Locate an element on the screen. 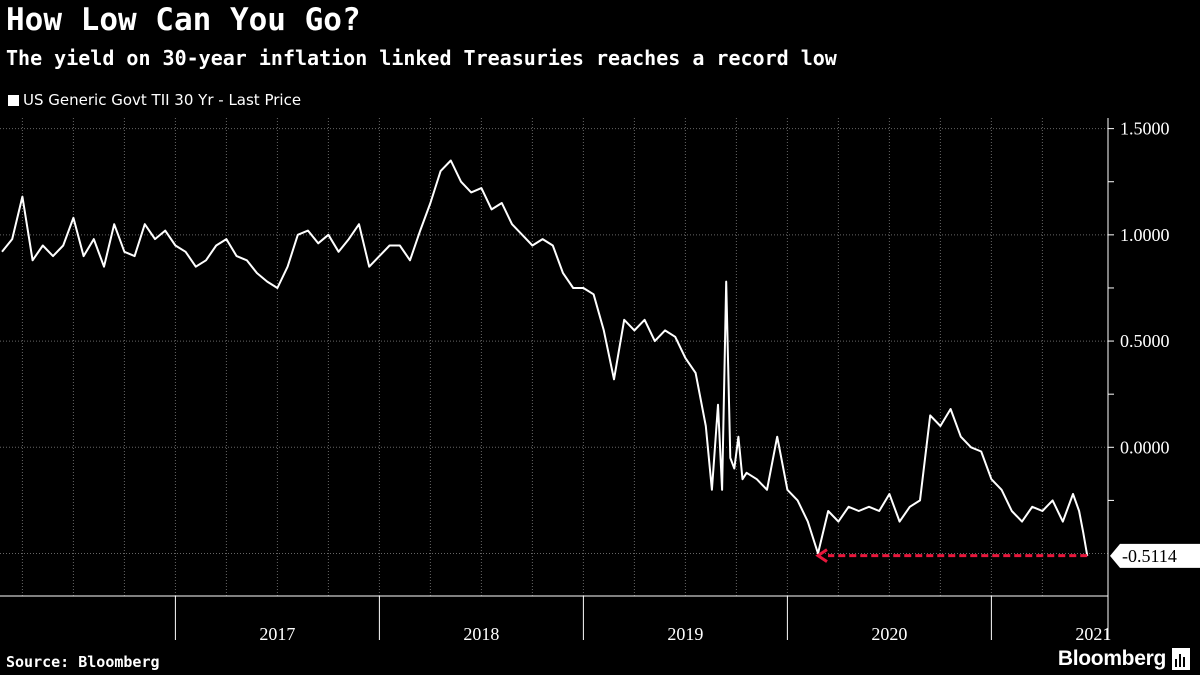  y-tick-label-1: 1.0000 is located at coordinates (1145, 235).